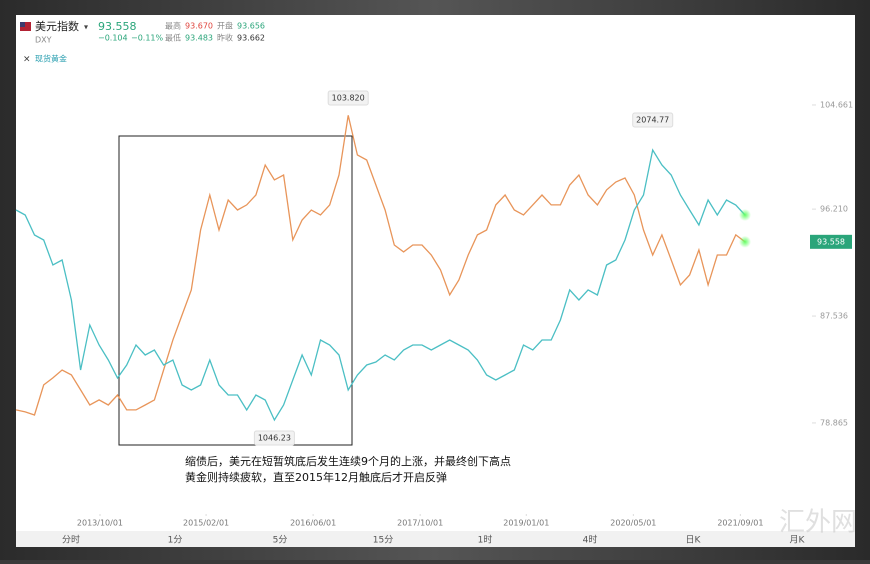 The width and height of the screenshot is (870, 564). Describe the element at coordinates (27, 60) in the screenshot. I see `remove-compare: ×` at that location.